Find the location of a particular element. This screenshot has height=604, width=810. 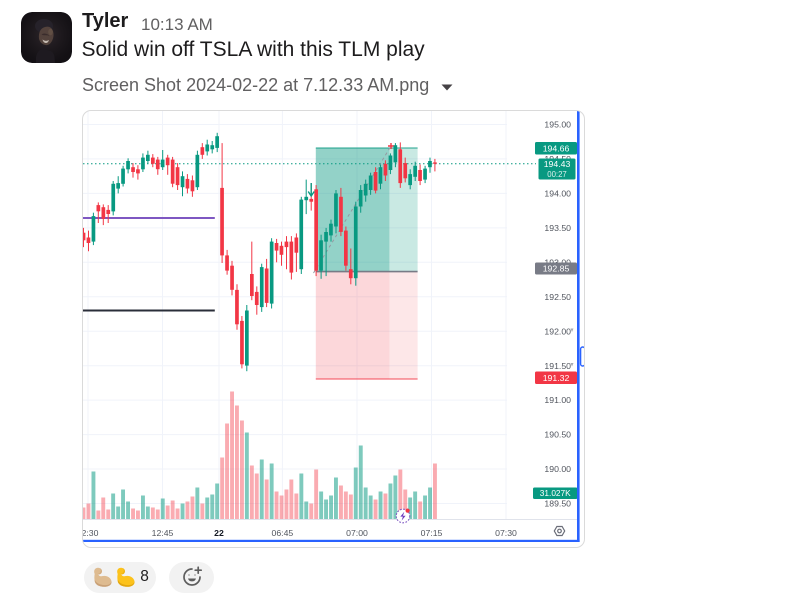

svg-text: 194.43 is located at coordinates (557, 164).